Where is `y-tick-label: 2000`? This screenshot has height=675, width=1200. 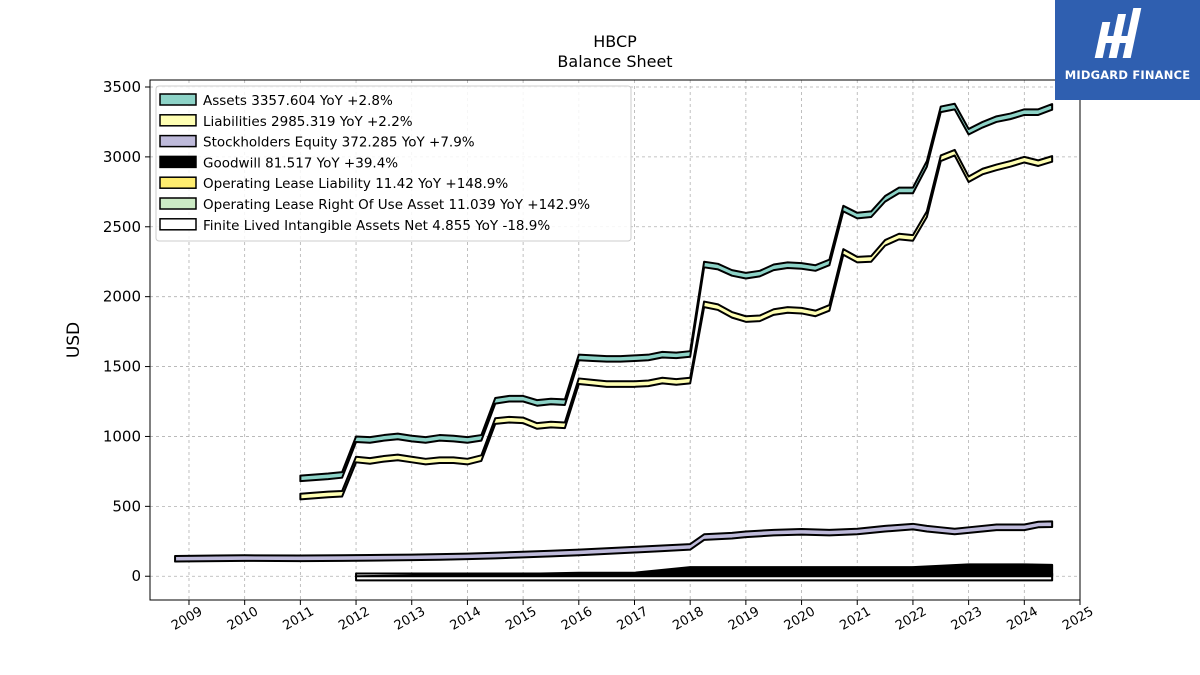 y-tick-label: 2000 is located at coordinates (122, 297).